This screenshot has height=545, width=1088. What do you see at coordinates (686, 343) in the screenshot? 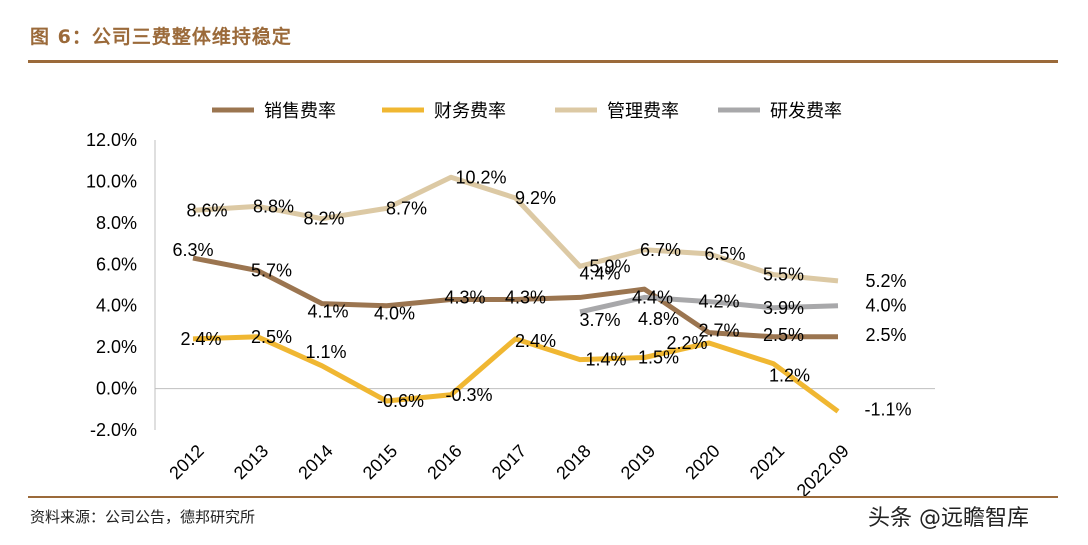
I see `data-label: 2.2%` at bounding box center [686, 343].